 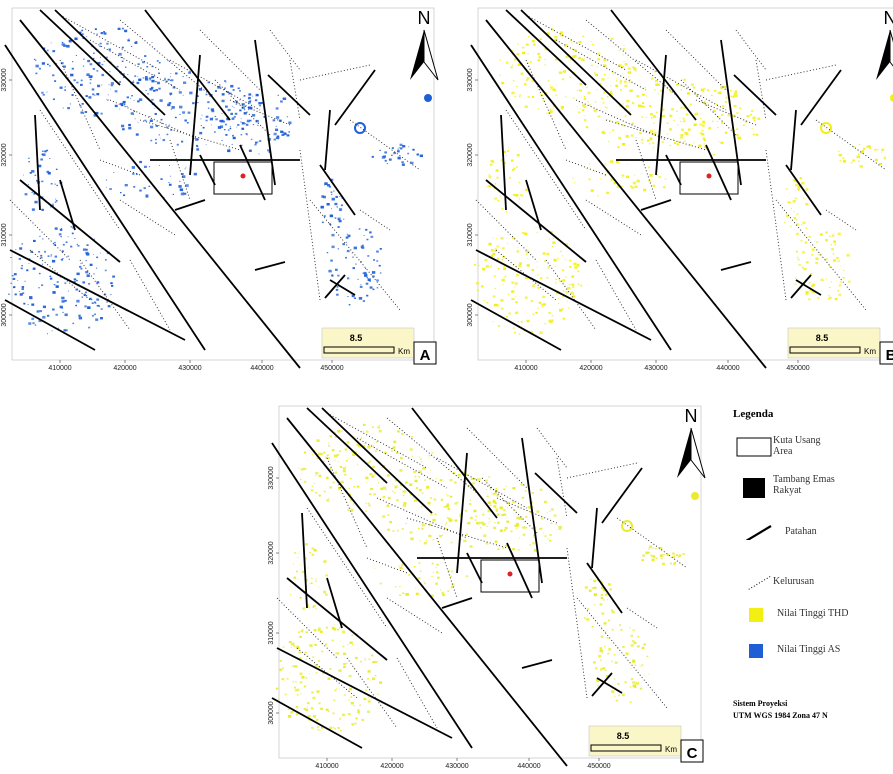 I want to click on lineament, so click(x=165, y=57).